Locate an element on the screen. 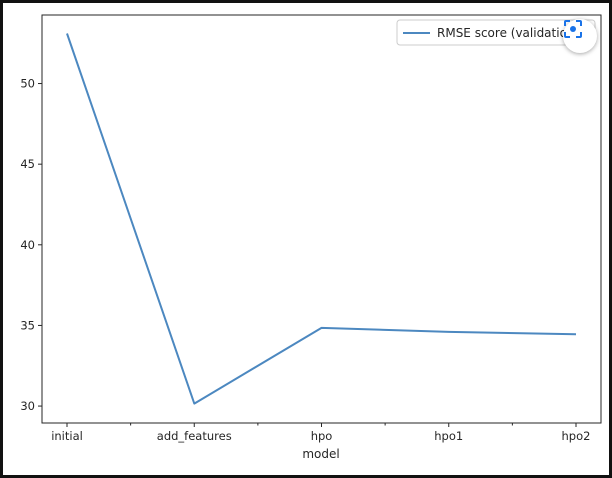 Image resolution: width=612 pixels, height=478 pixels. y-tick-label: 35 is located at coordinates (27, 325).